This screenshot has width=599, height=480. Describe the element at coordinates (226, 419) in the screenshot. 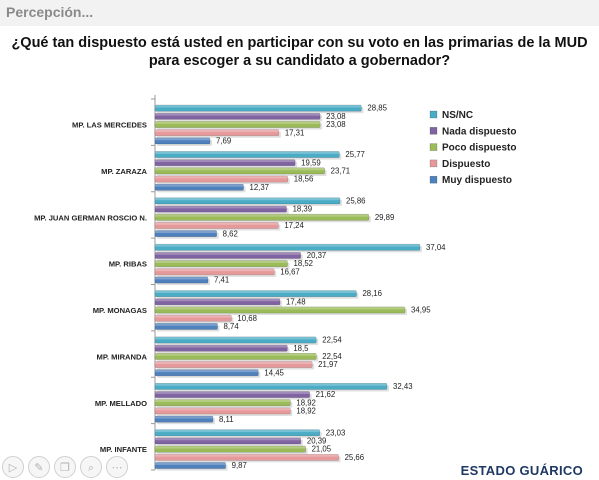

I see `data-label: 8,11` at that location.